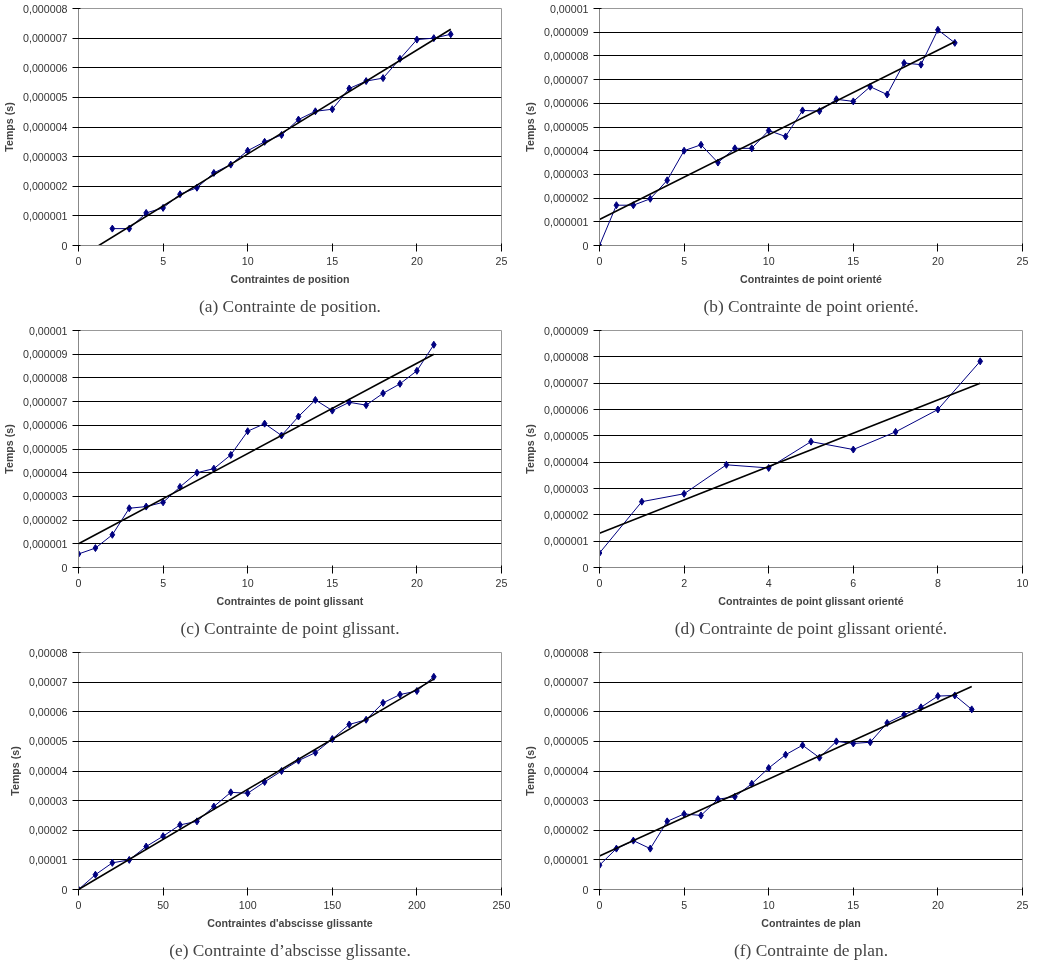 The height and width of the screenshot is (974, 1042). What do you see at coordinates (811, 306) in the screenshot?
I see `text: (b) Contrainte de point orienté.` at bounding box center [811, 306].